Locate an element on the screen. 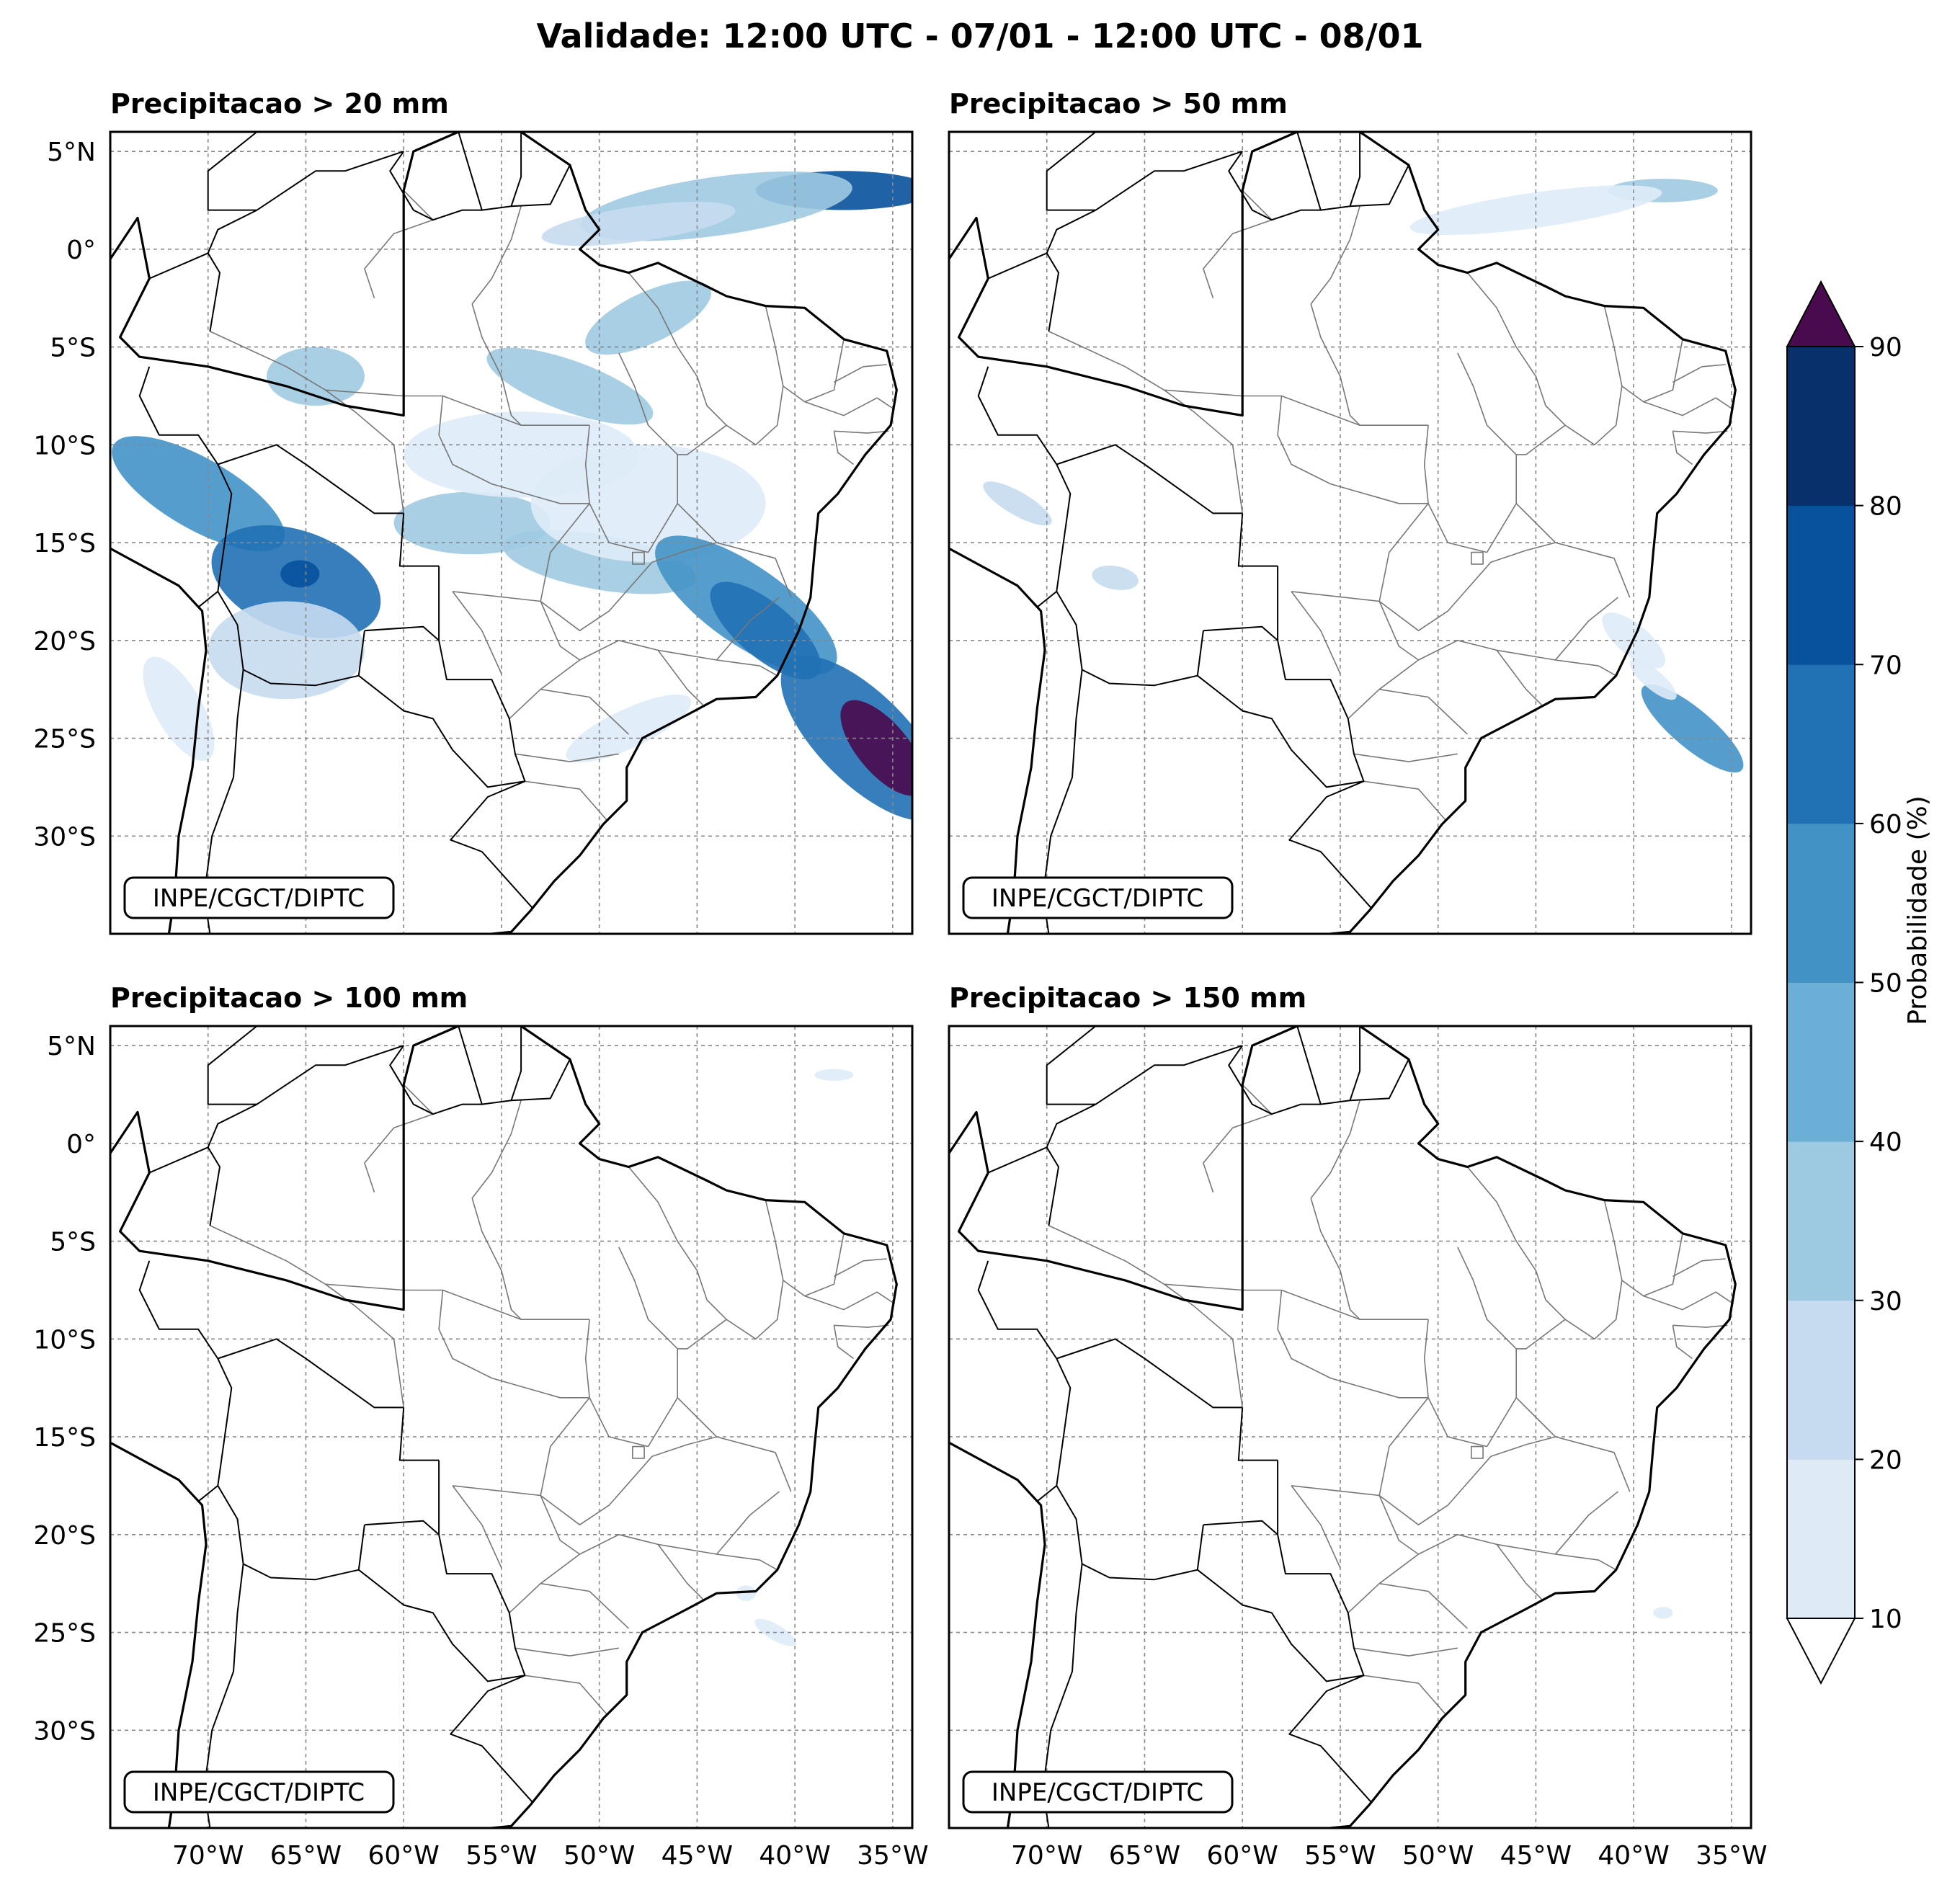 The height and width of the screenshot is (1877, 1960). lat-tick-label: 30°S is located at coordinates (64, 1731).